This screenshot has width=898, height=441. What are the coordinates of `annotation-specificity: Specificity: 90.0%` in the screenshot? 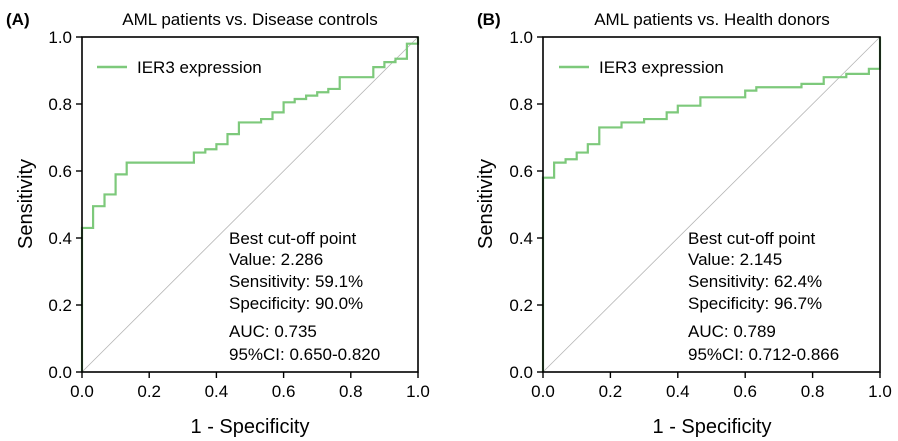 It's located at (296, 303).